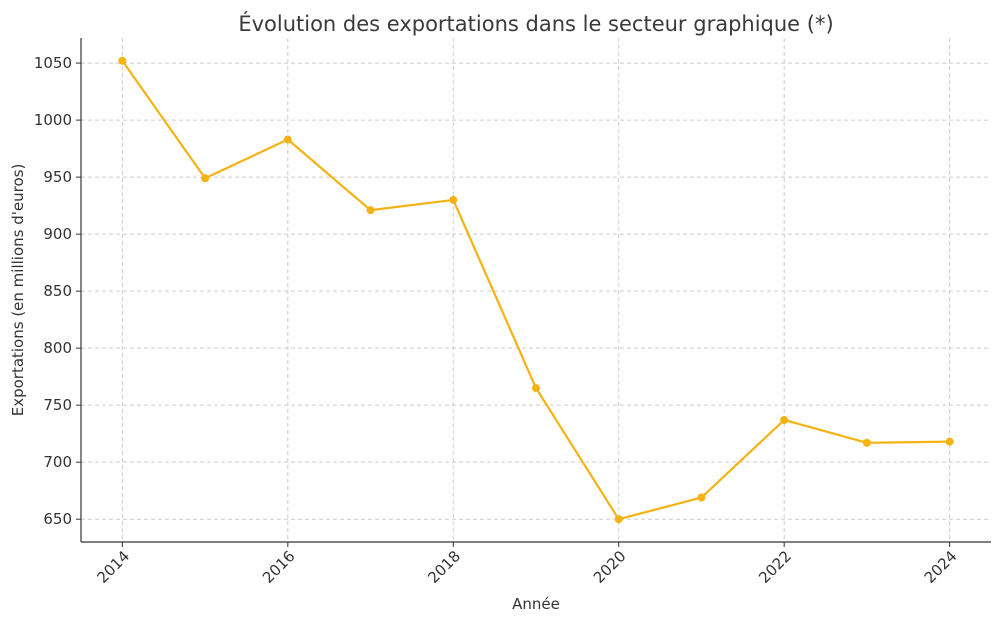 The width and height of the screenshot is (1000, 622). What do you see at coordinates (610, 567) in the screenshot?
I see `x-tick-label: 2020` at bounding box center [610, 567].